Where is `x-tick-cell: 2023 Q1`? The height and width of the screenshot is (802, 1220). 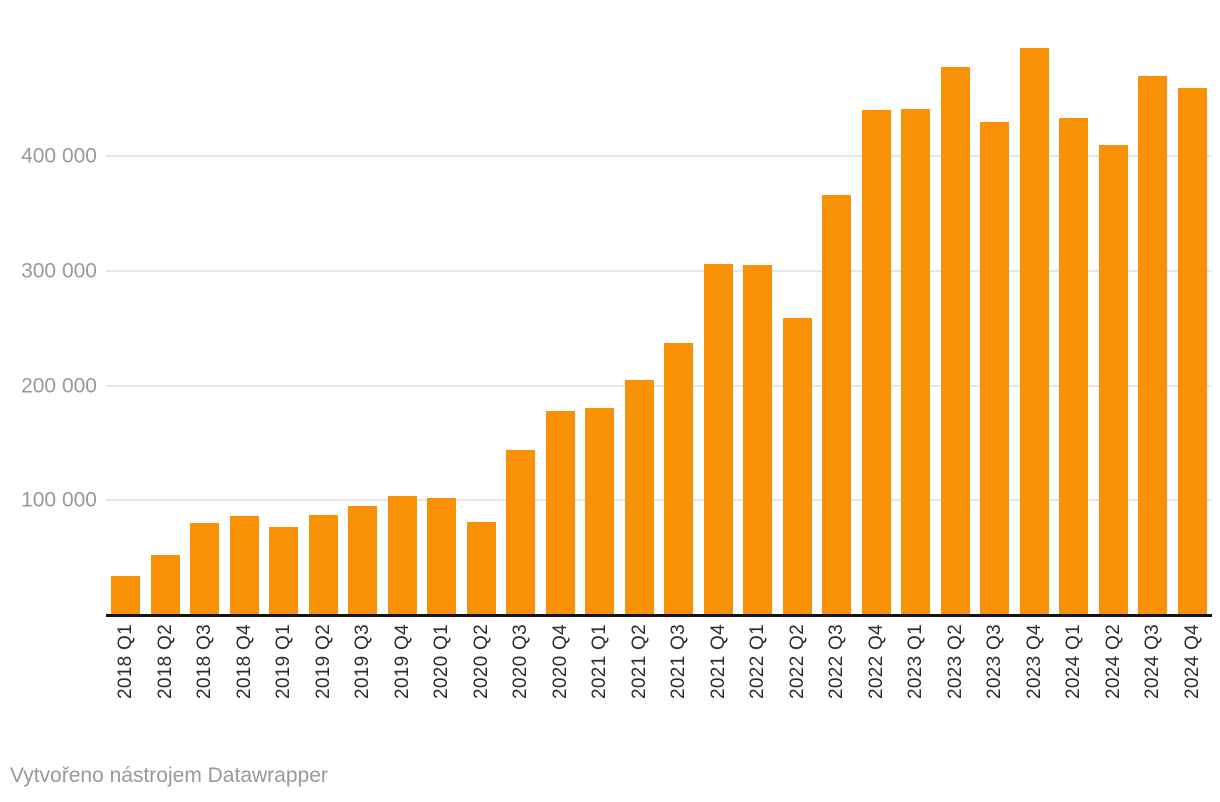
x-tick-cell: 2023 Q1 is located at coordinates (916, 661).